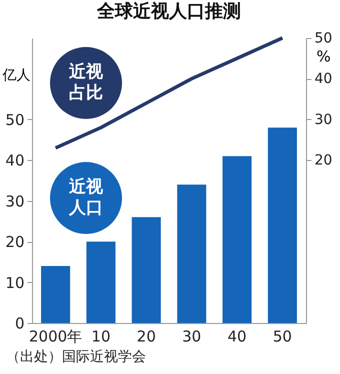  I want to click on y2-tick-label: 50, so click(323, 38).